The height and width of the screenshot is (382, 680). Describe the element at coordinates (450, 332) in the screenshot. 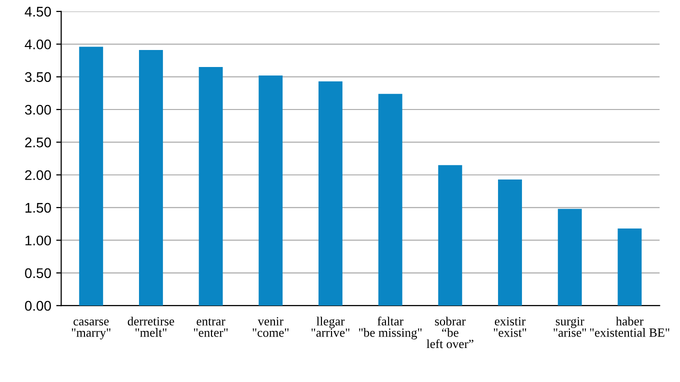

I see `x-tick-label: sobrar “be left over”` at that location.